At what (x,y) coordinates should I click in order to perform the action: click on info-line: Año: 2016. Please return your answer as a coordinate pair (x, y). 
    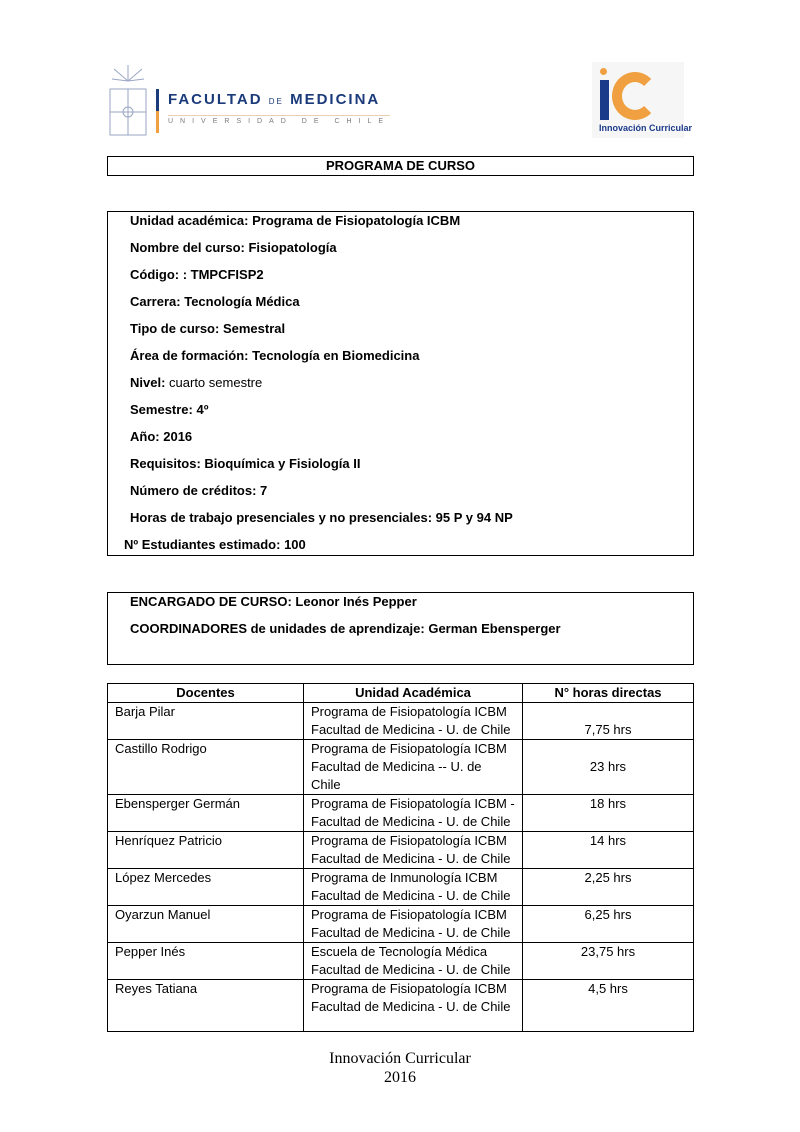
    Looking at the image, I should click on (161, 436).